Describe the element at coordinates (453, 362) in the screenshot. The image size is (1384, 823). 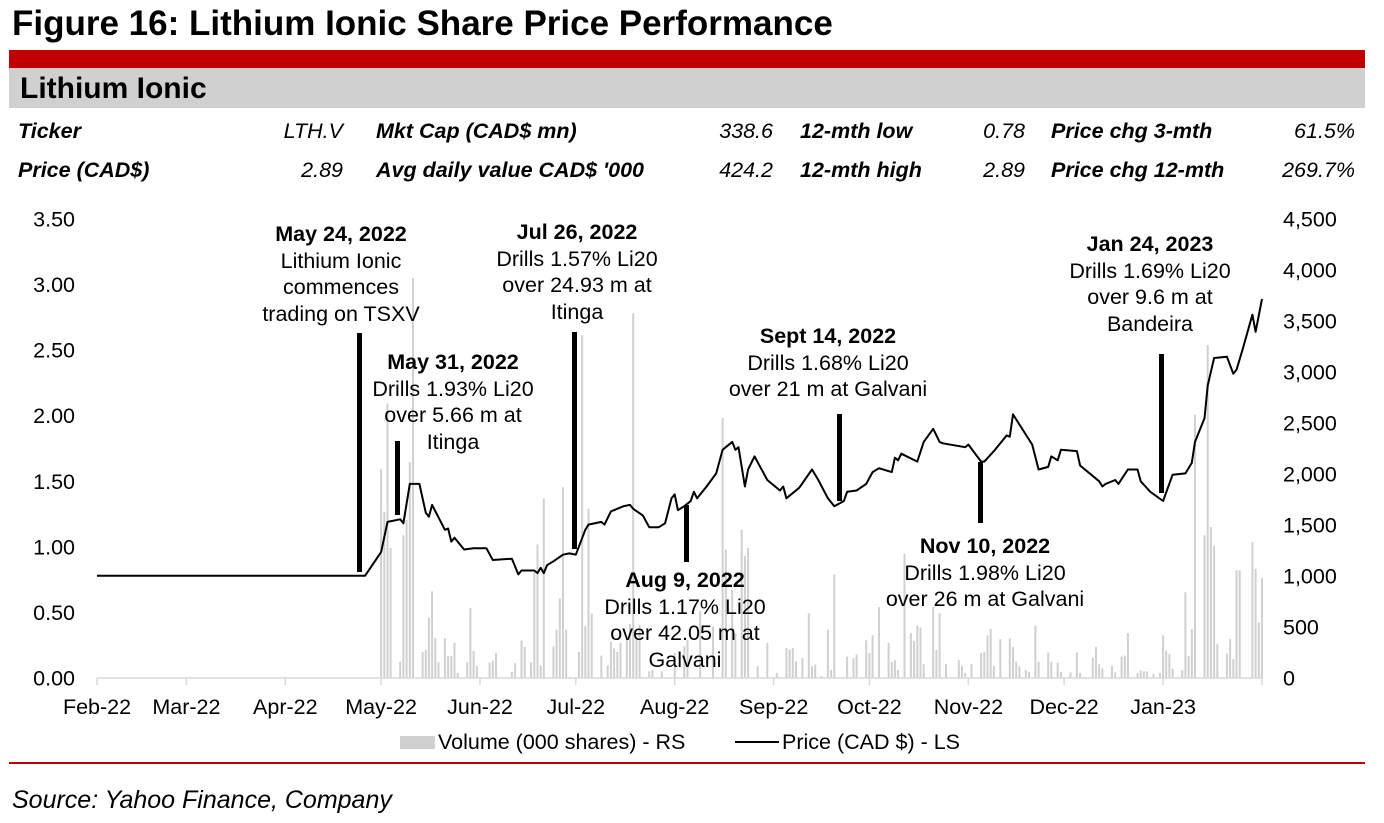
I see `annotation-title: May 31, 2022` at that location.